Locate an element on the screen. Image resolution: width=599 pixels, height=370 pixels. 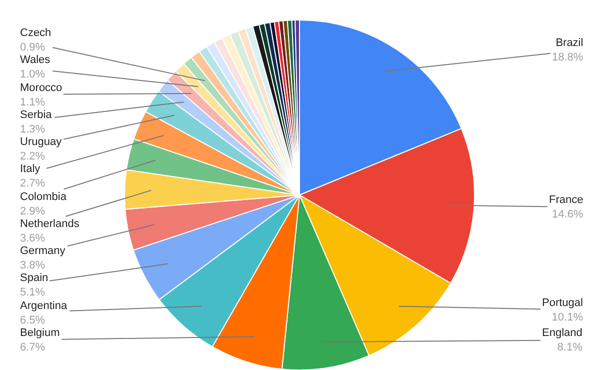
data-label: 3.6% is located at coordinates (33, 238).